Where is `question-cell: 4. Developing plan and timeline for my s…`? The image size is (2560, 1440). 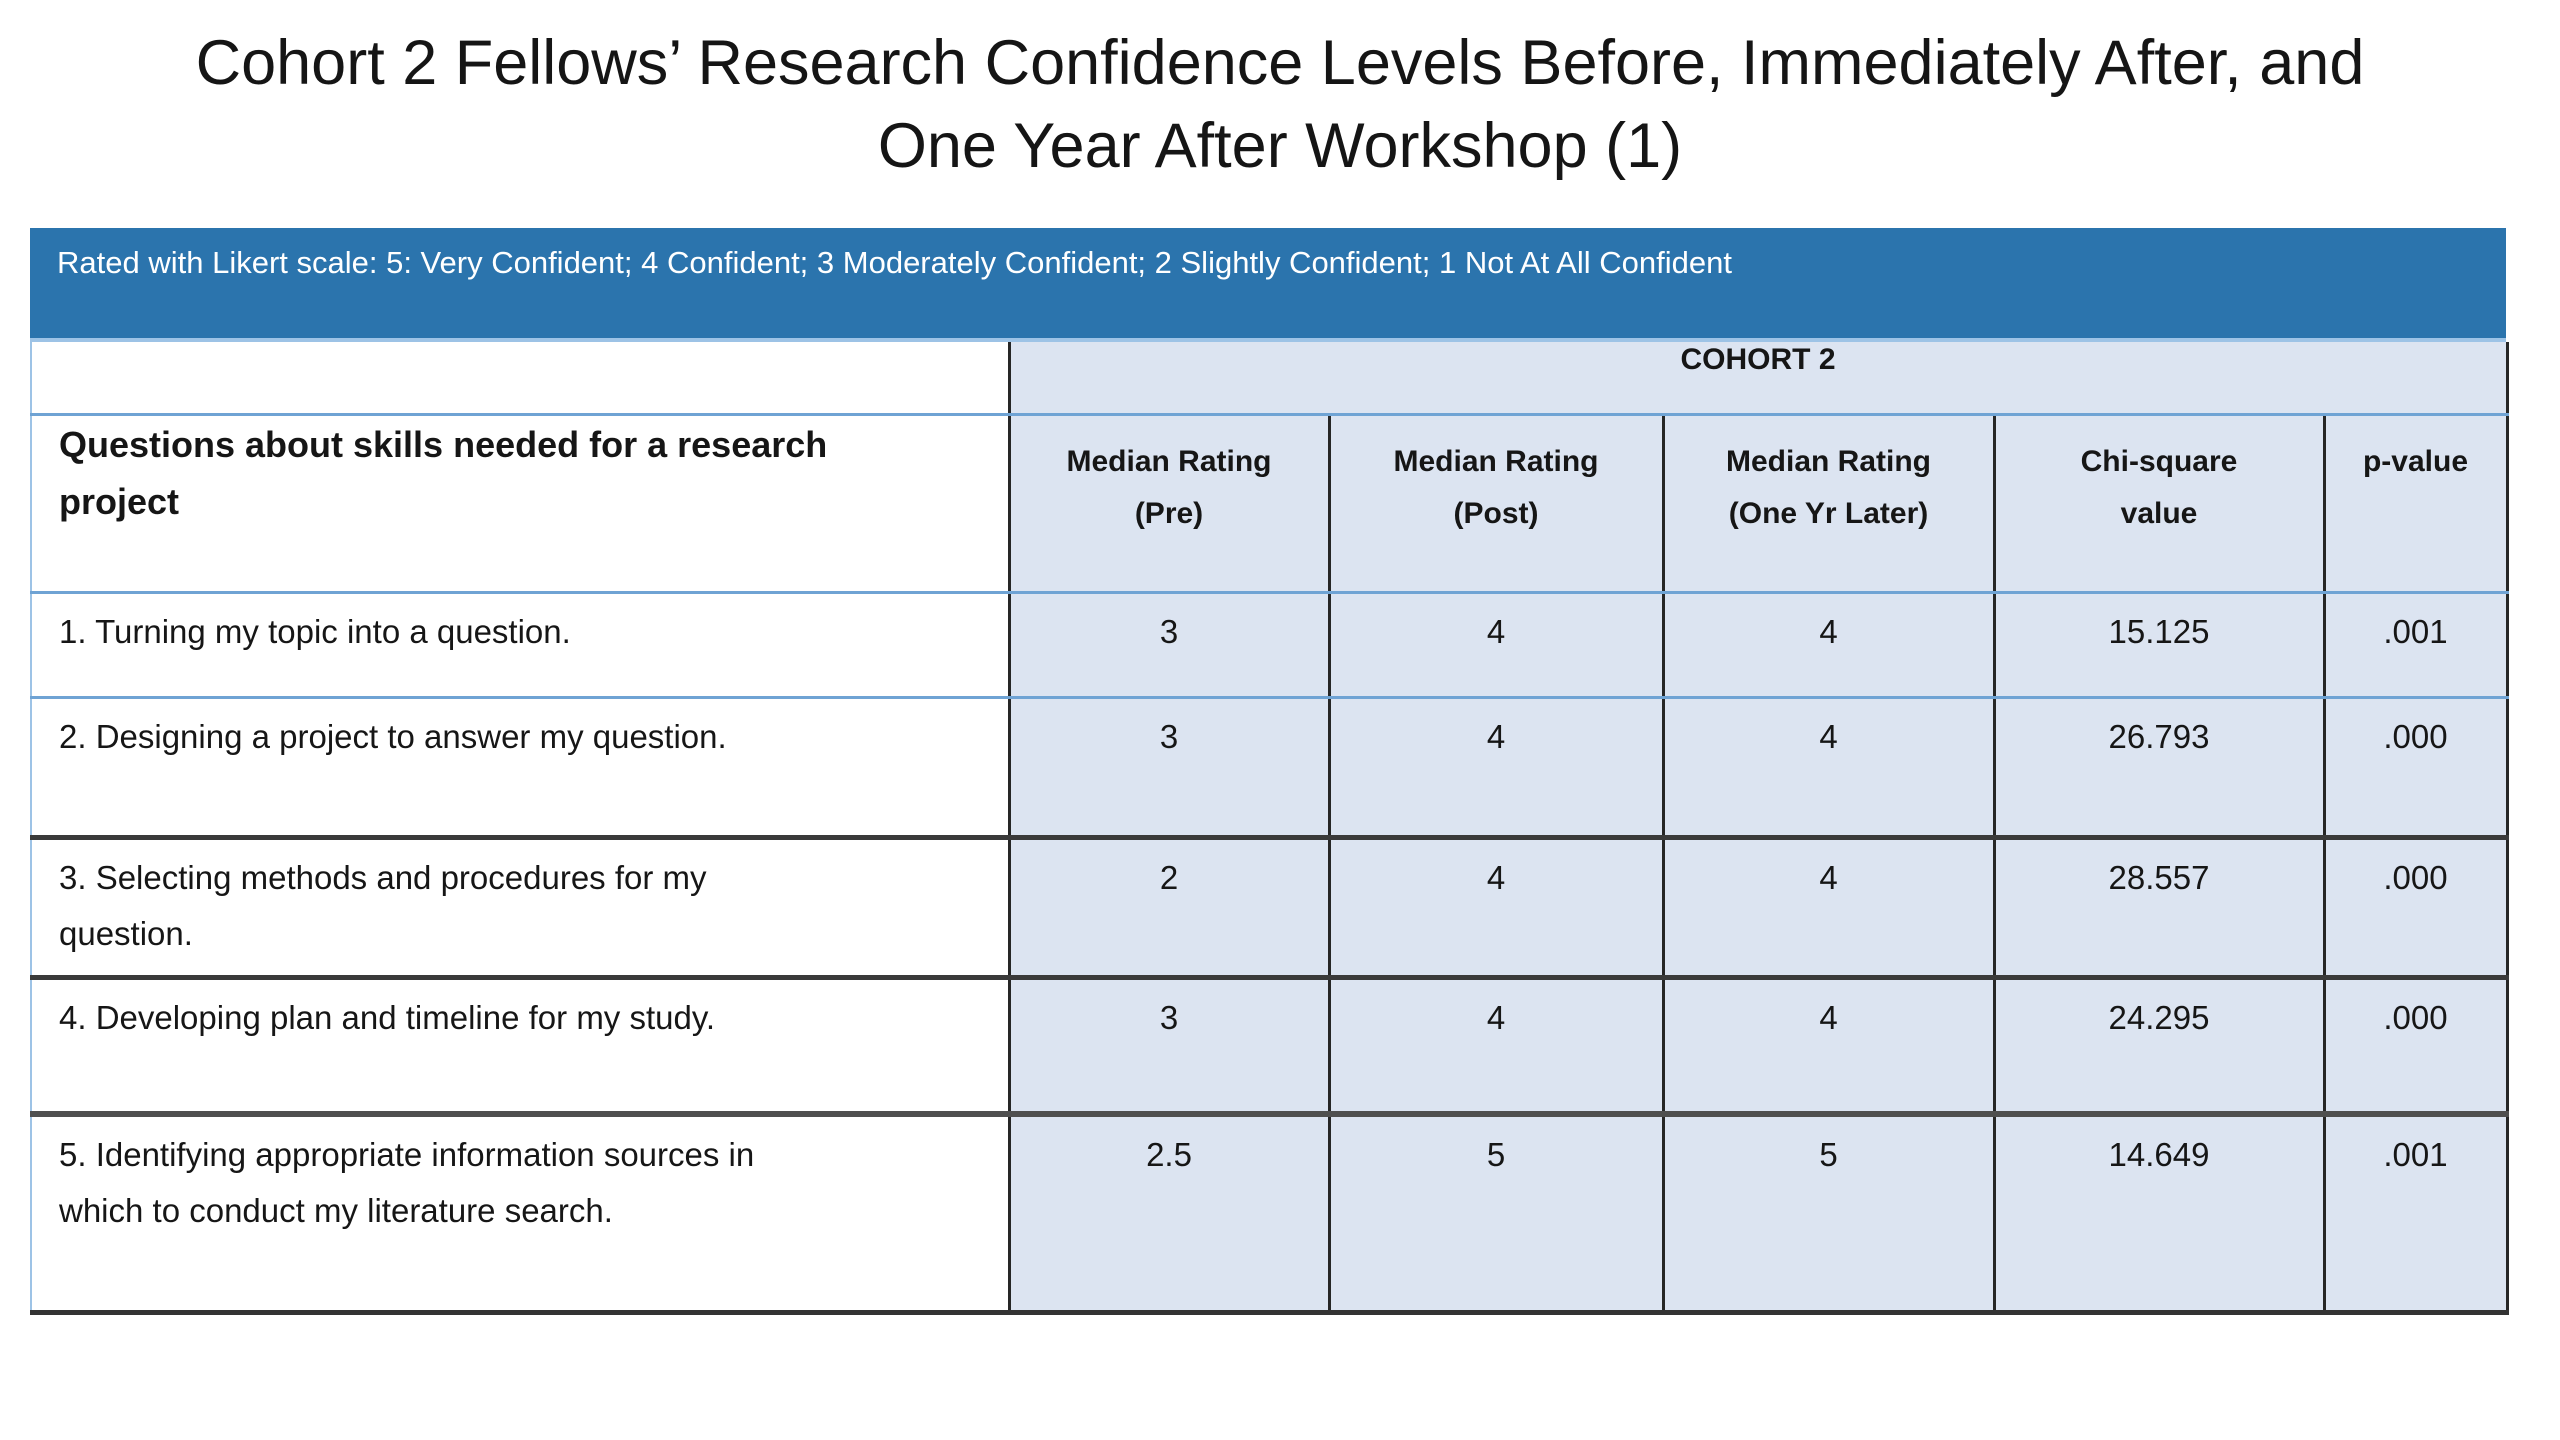
question-cell: 4. Developing plan and timeline for my s… is located at coordinates (520, 1047).